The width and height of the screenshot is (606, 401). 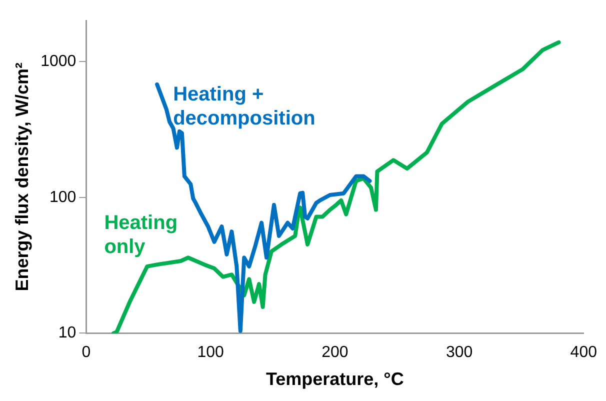 I want to click on series-label: Heating + decomposition, so click(x=244, y=106).